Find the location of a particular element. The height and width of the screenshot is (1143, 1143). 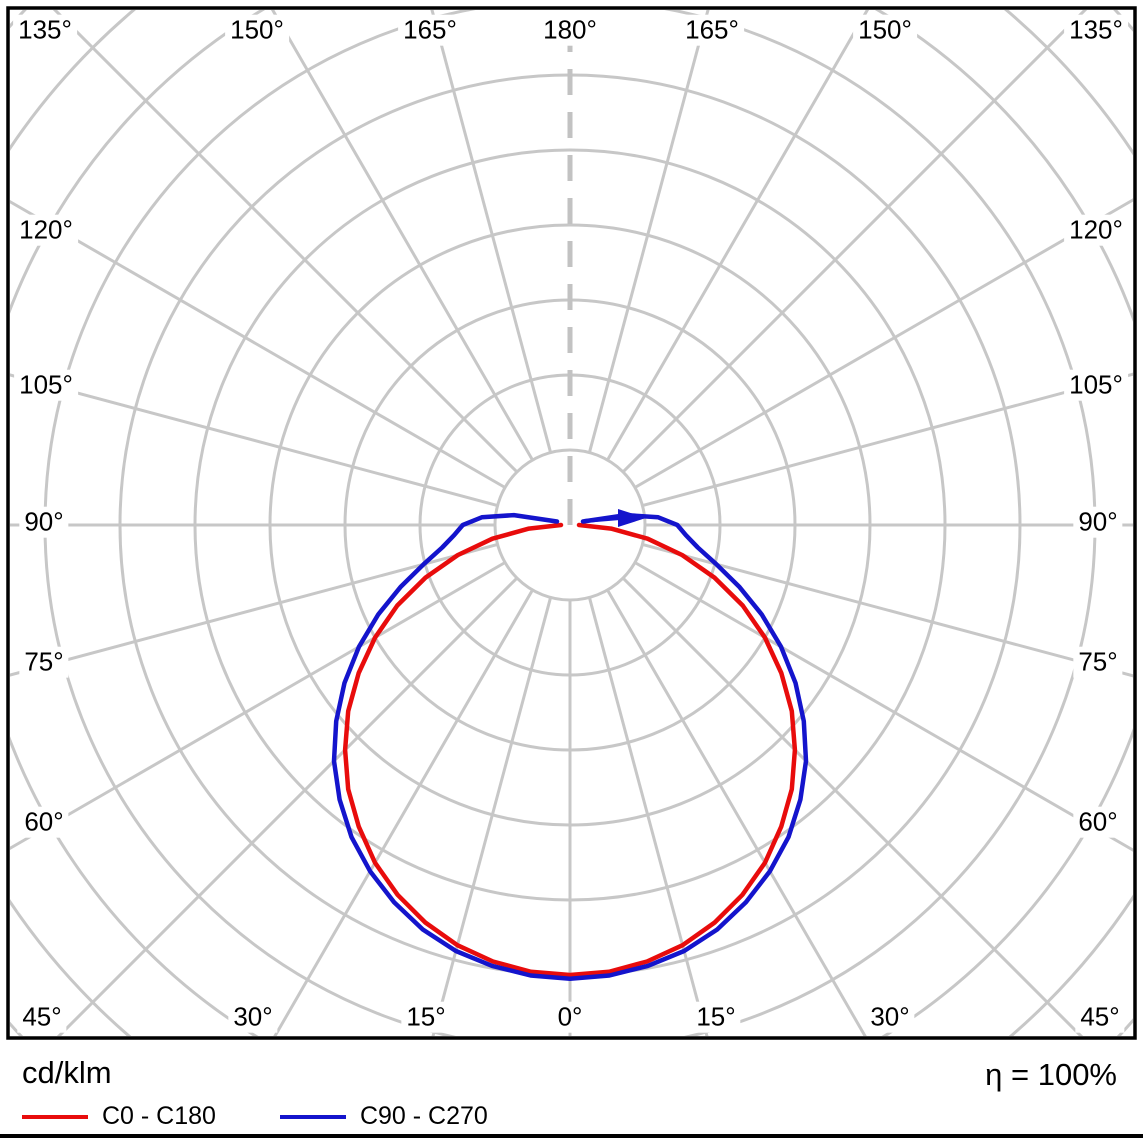

legend: C0 - C180 C90 - C270 is located at coordinates (255, 1116).